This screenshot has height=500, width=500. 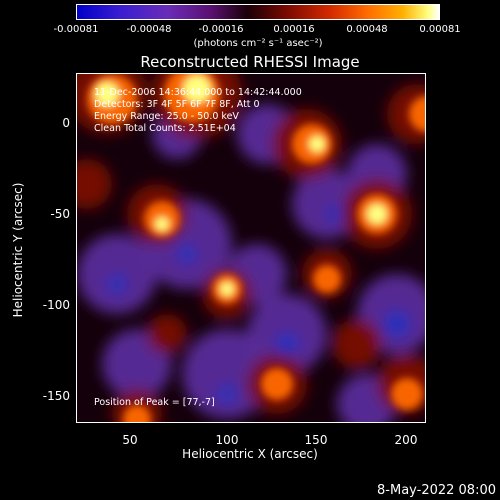 I want to click on detectors-label: Detectors: 3F 4F 5F 6F 7F 8F, Att 0, so click(x=177, y=104).